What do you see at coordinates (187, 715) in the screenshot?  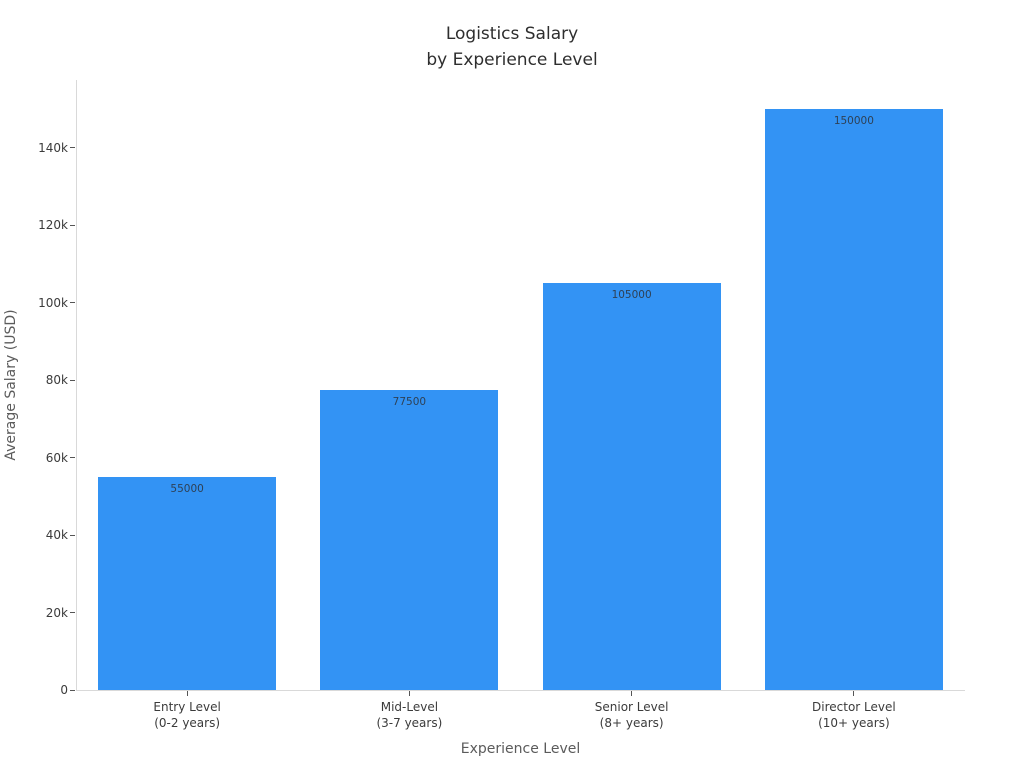 I see `x-tick-label: Entry Level (0-2 years)` at bounding box center [187, 715].